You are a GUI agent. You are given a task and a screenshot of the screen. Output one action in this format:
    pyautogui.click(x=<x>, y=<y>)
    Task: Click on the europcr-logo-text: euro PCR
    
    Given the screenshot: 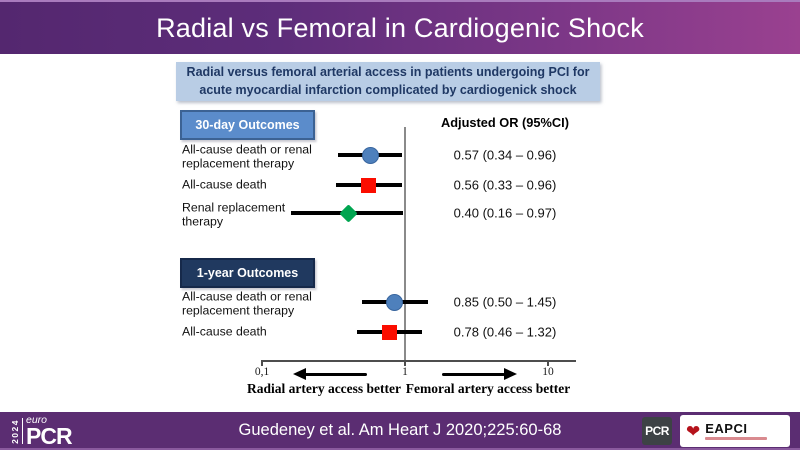 What is the action you would take?
    pyautogui.click(x=49, y=431)
    